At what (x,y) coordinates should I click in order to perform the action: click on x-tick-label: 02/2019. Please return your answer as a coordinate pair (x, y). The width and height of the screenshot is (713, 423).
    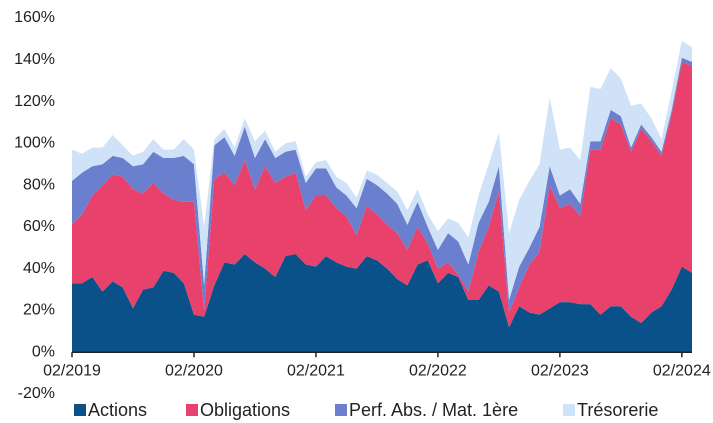
    Looking at the image, I should click on (72, 370).